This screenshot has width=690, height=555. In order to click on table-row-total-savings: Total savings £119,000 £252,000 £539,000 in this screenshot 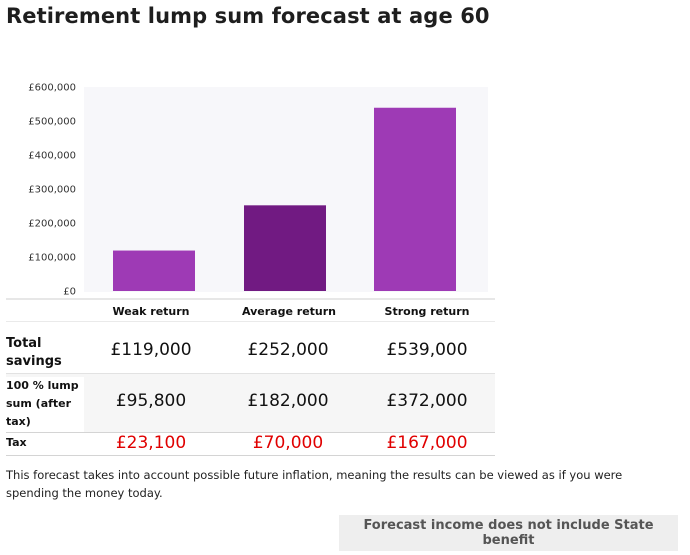, I will do `click(250, 348)`.